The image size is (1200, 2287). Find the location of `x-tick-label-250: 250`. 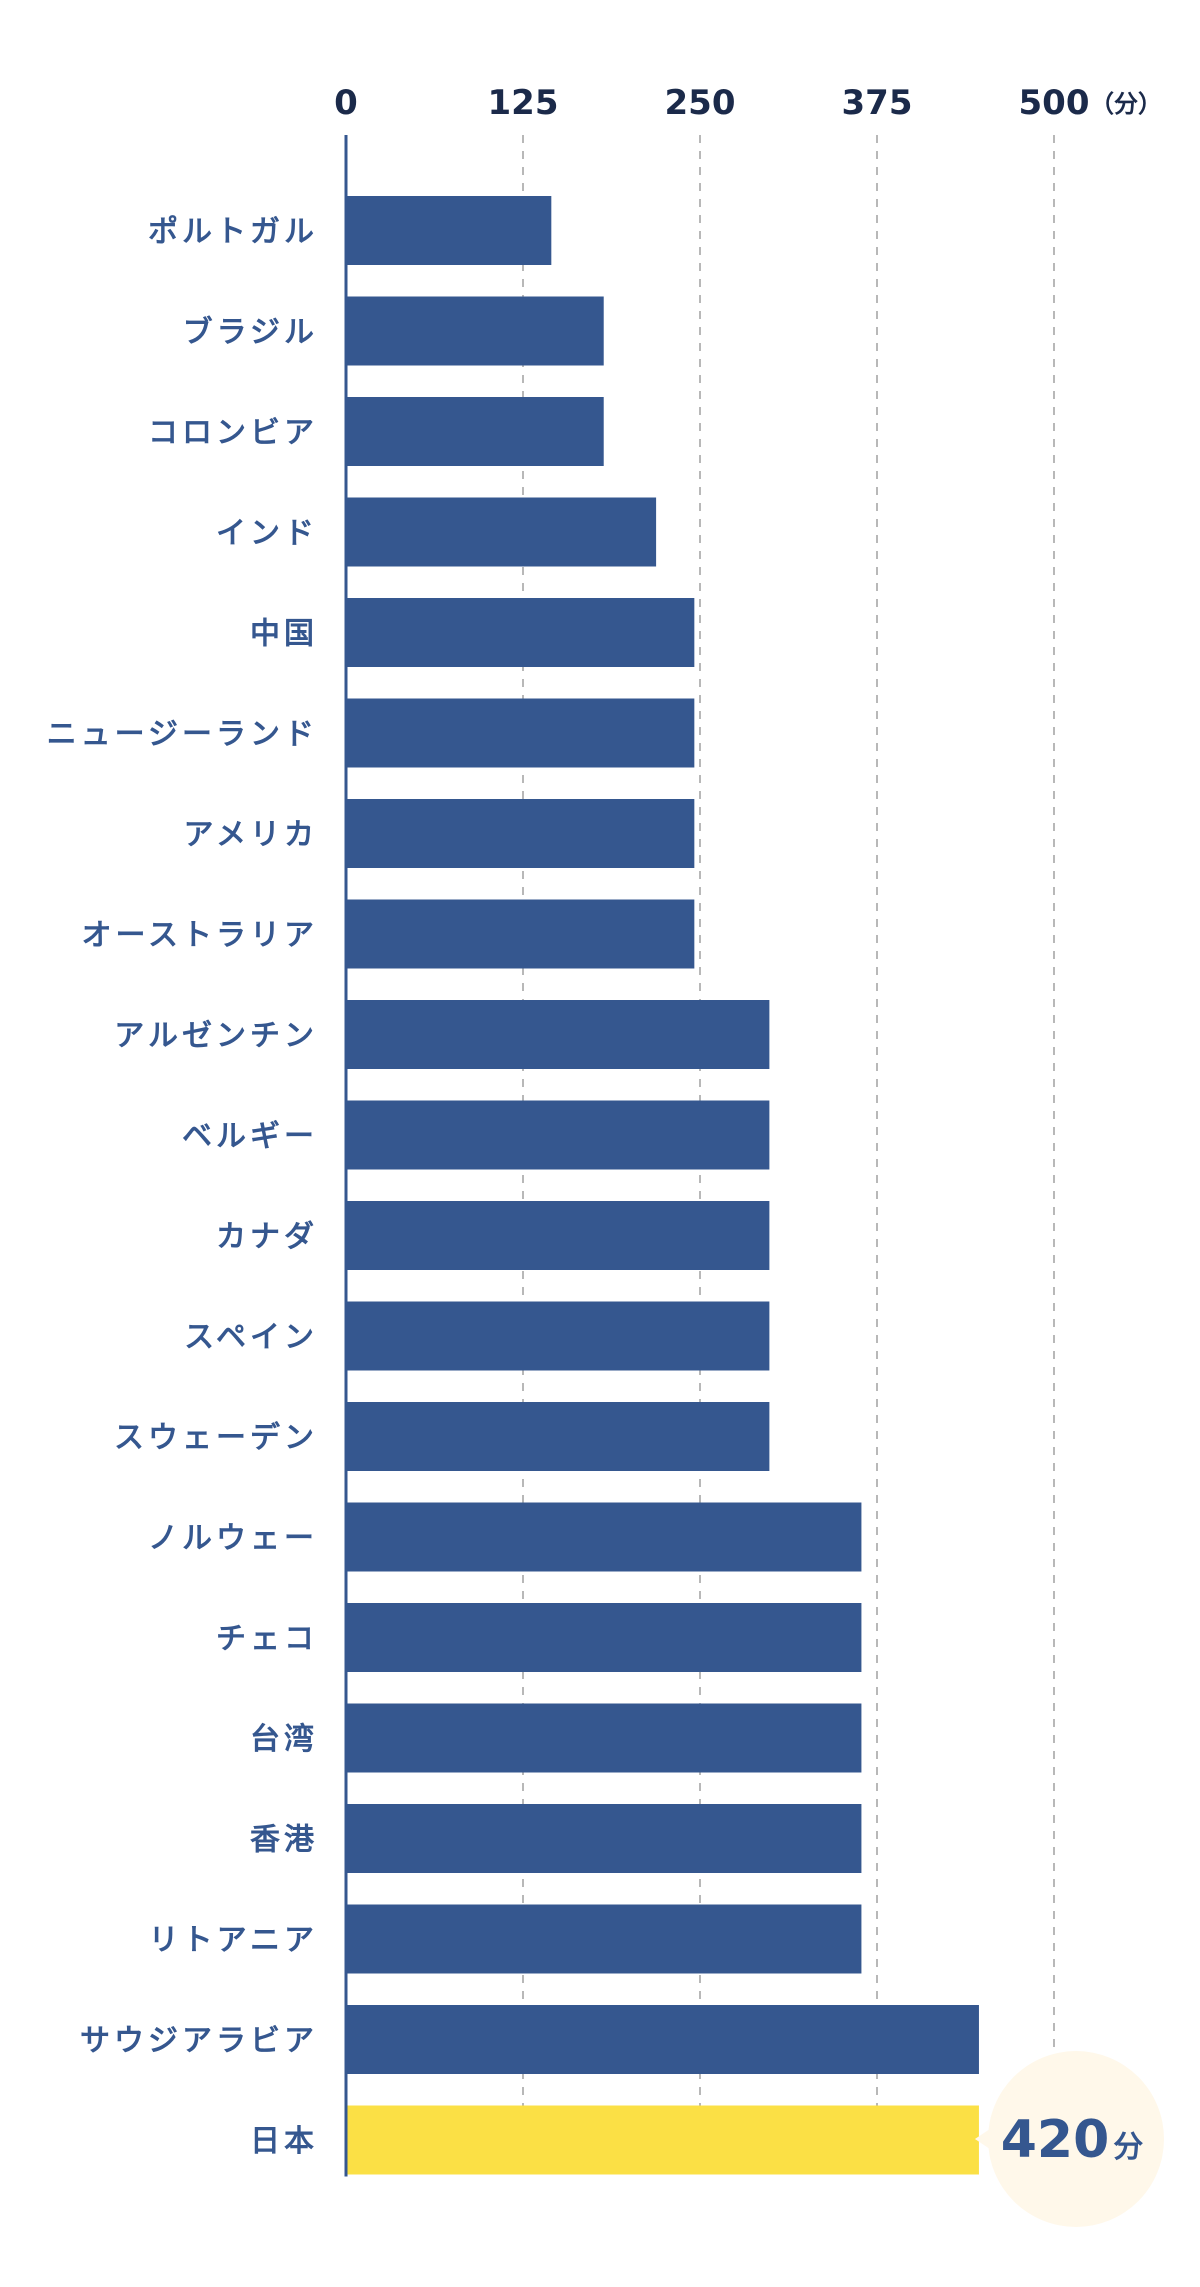

x-tick-label-250: 250 is located at coordinates (700, 103).